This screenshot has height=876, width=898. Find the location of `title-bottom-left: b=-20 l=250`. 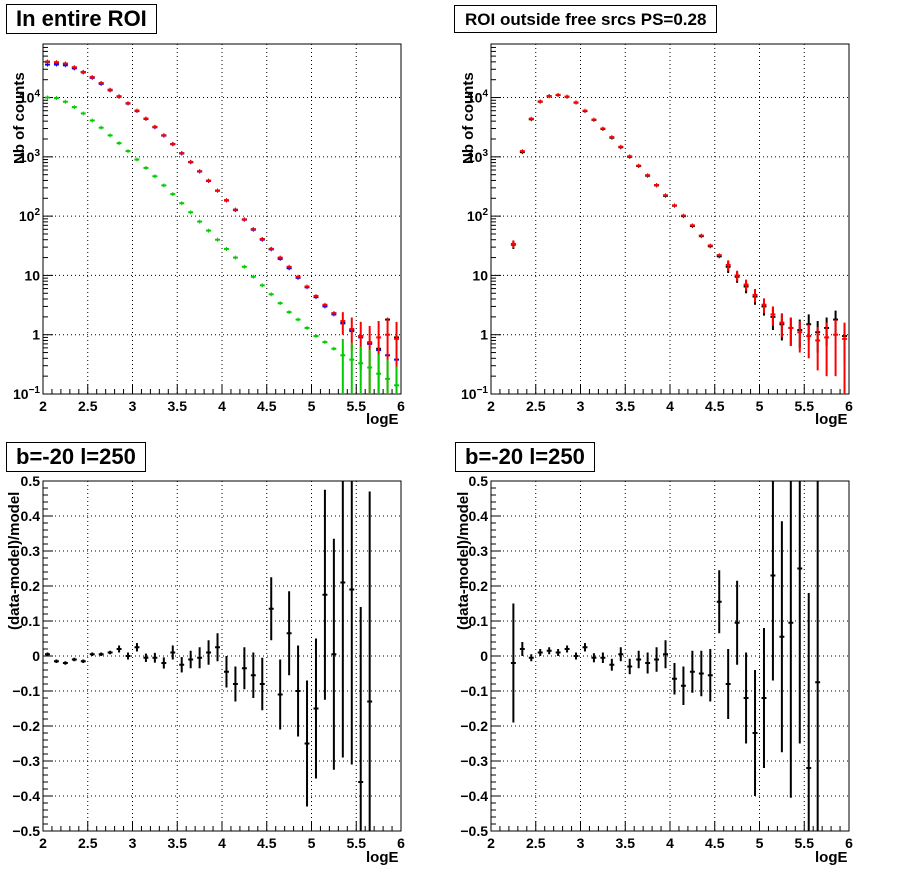

title-bottom-left: b=-20 l=250 is located at coordinates (76, 457).